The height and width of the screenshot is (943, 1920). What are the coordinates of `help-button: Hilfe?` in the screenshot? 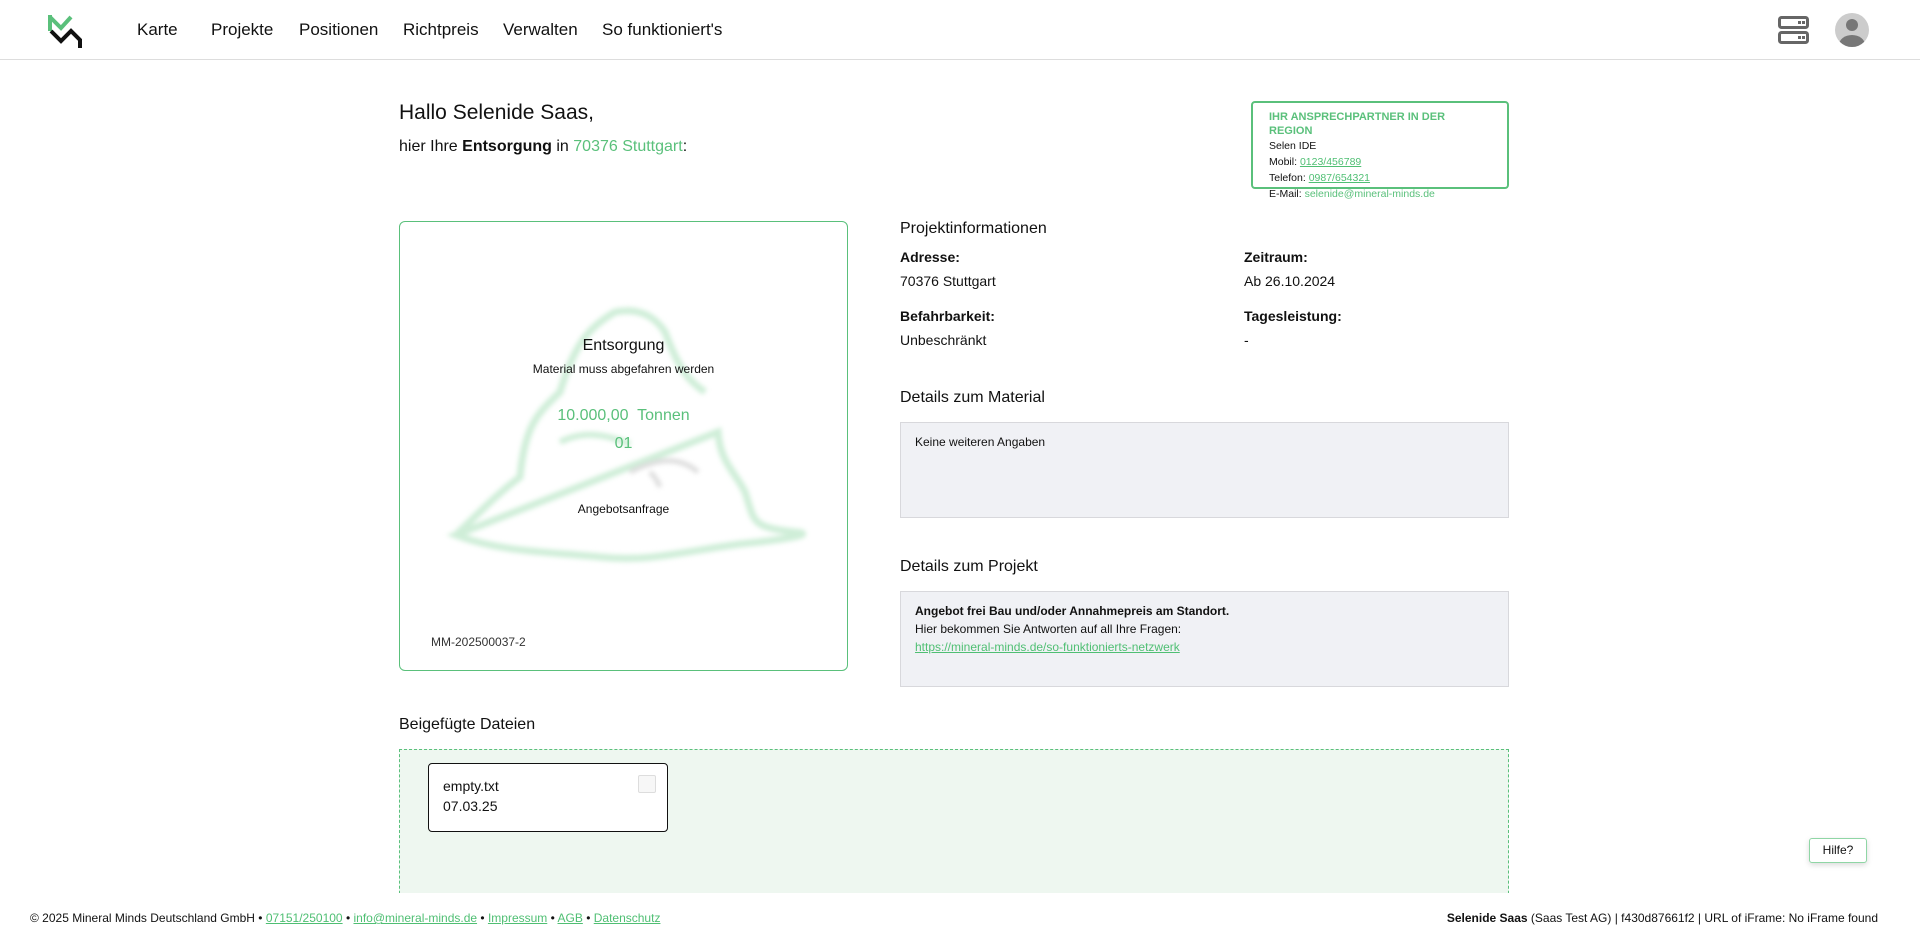 It's located at (1838, 850).